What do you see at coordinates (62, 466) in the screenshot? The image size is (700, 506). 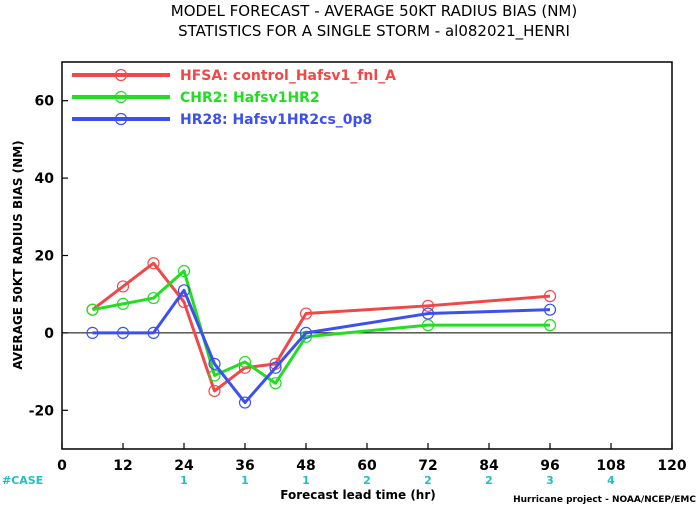 I see `x-tick-label: 0` at bounding box center [62, 466].